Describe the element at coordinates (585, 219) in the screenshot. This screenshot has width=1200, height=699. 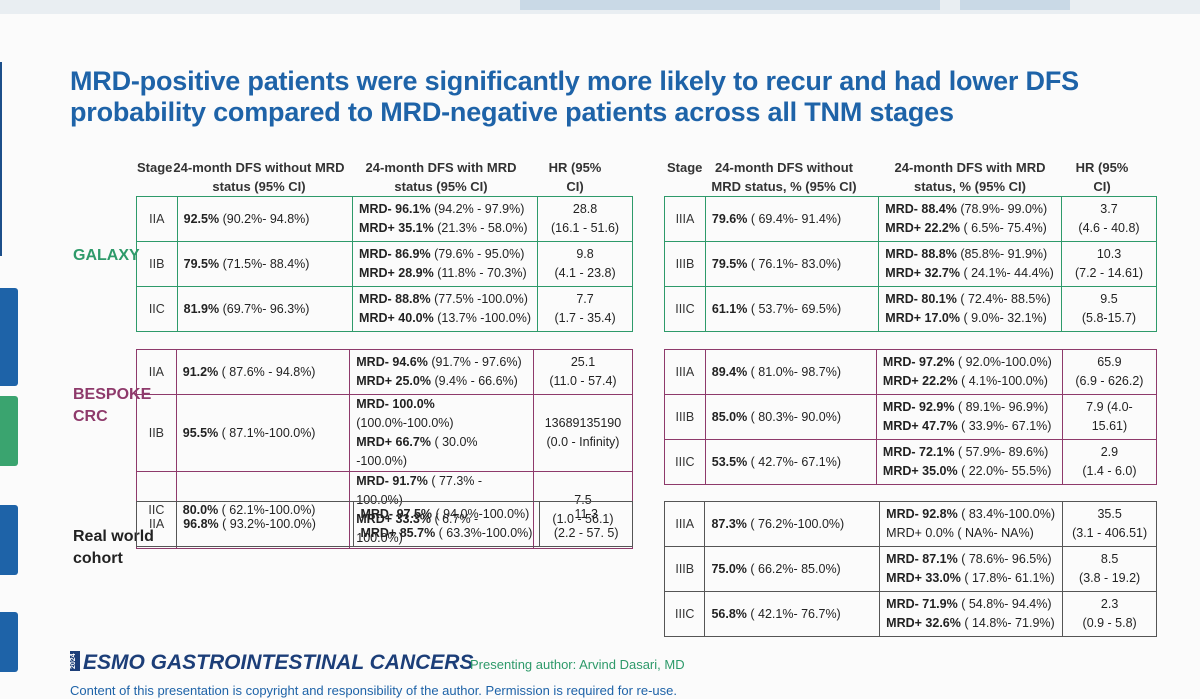
I see `hr-cell: 28.8 (16.1 - 51.6)` at that location.